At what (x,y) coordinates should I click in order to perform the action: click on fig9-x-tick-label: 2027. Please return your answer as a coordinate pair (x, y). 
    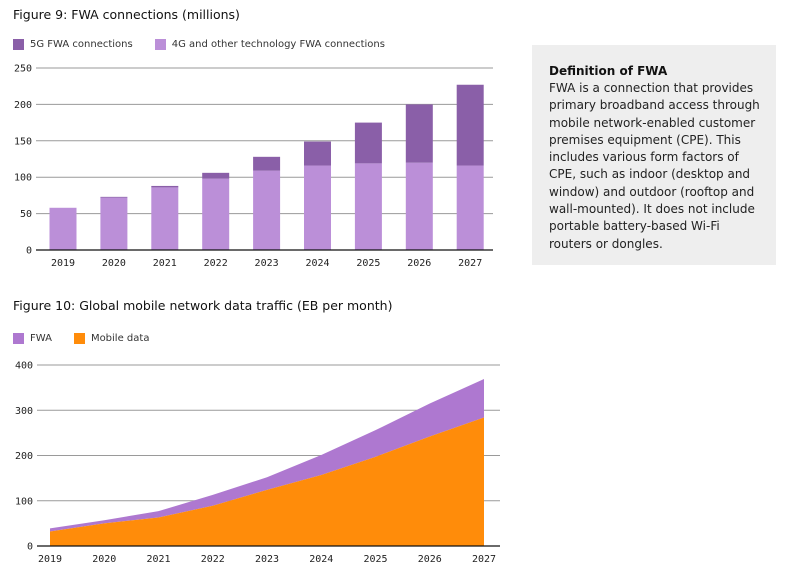
    Looking at the image, I should click on (470, 263).